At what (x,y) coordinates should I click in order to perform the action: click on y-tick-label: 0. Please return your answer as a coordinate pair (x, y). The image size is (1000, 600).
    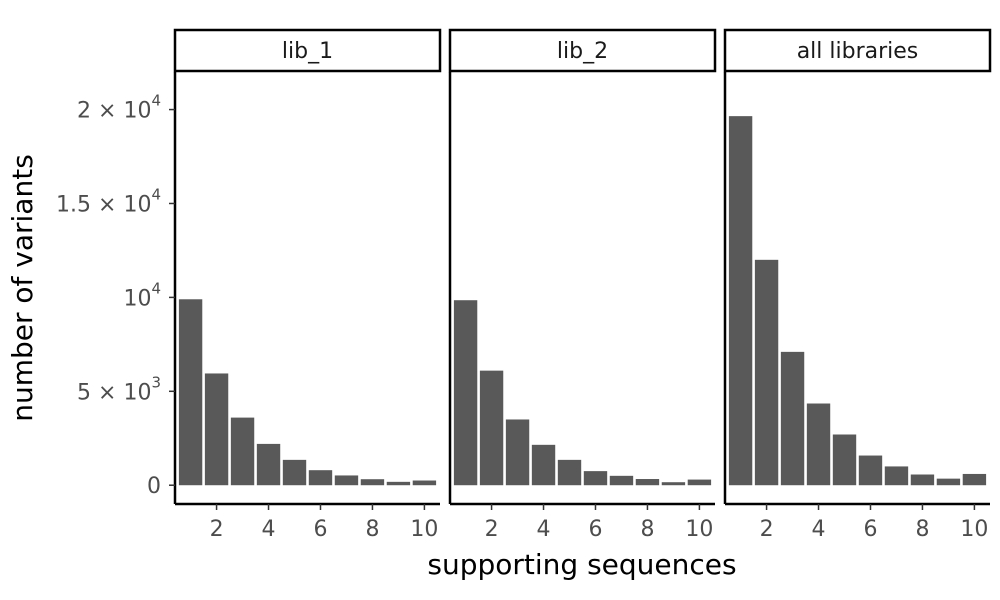
    Looking at the image, I should click on (154, 486).